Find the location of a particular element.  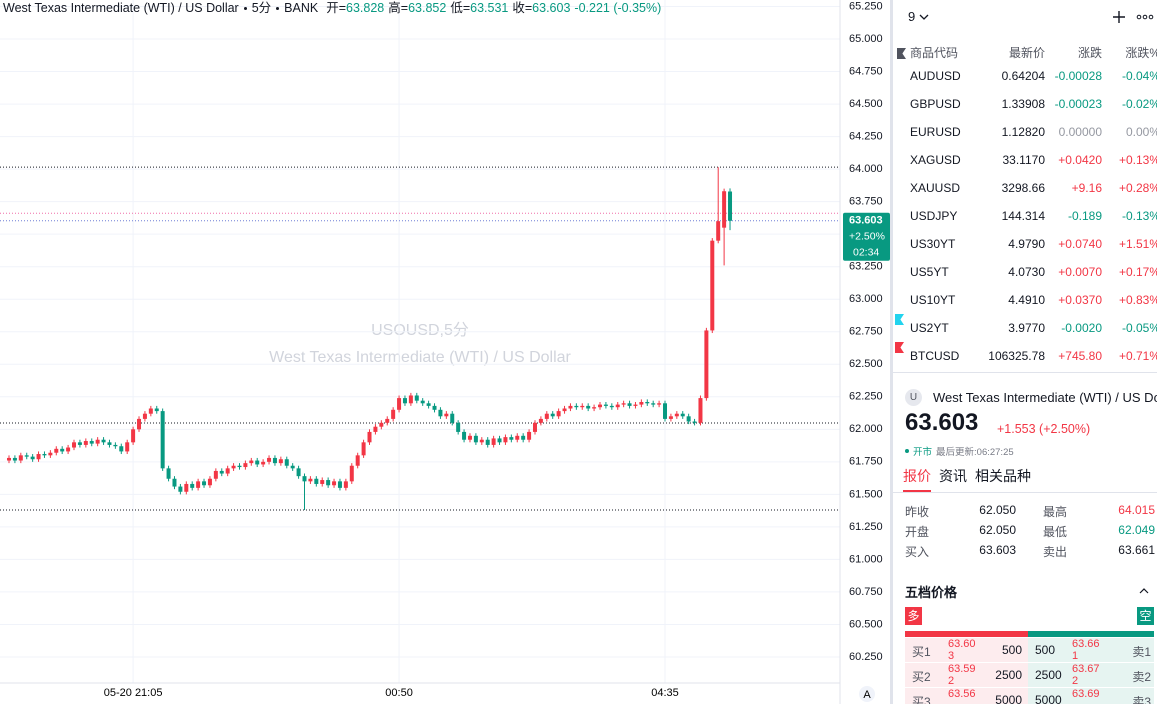

watchlist-row: US30YT 4.9790 +0.0740 +1.51% is located at coordinates (1025, 244).